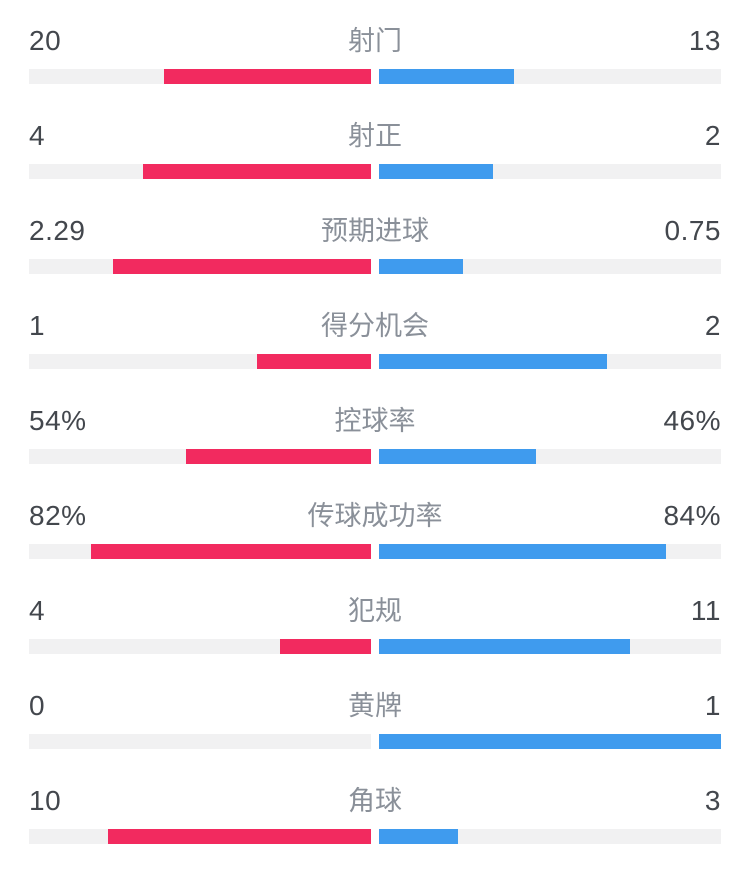 Image resolution: width=750 pixels, height=879 pixels. I want to click on home-value: 82%, so click(58, 515).